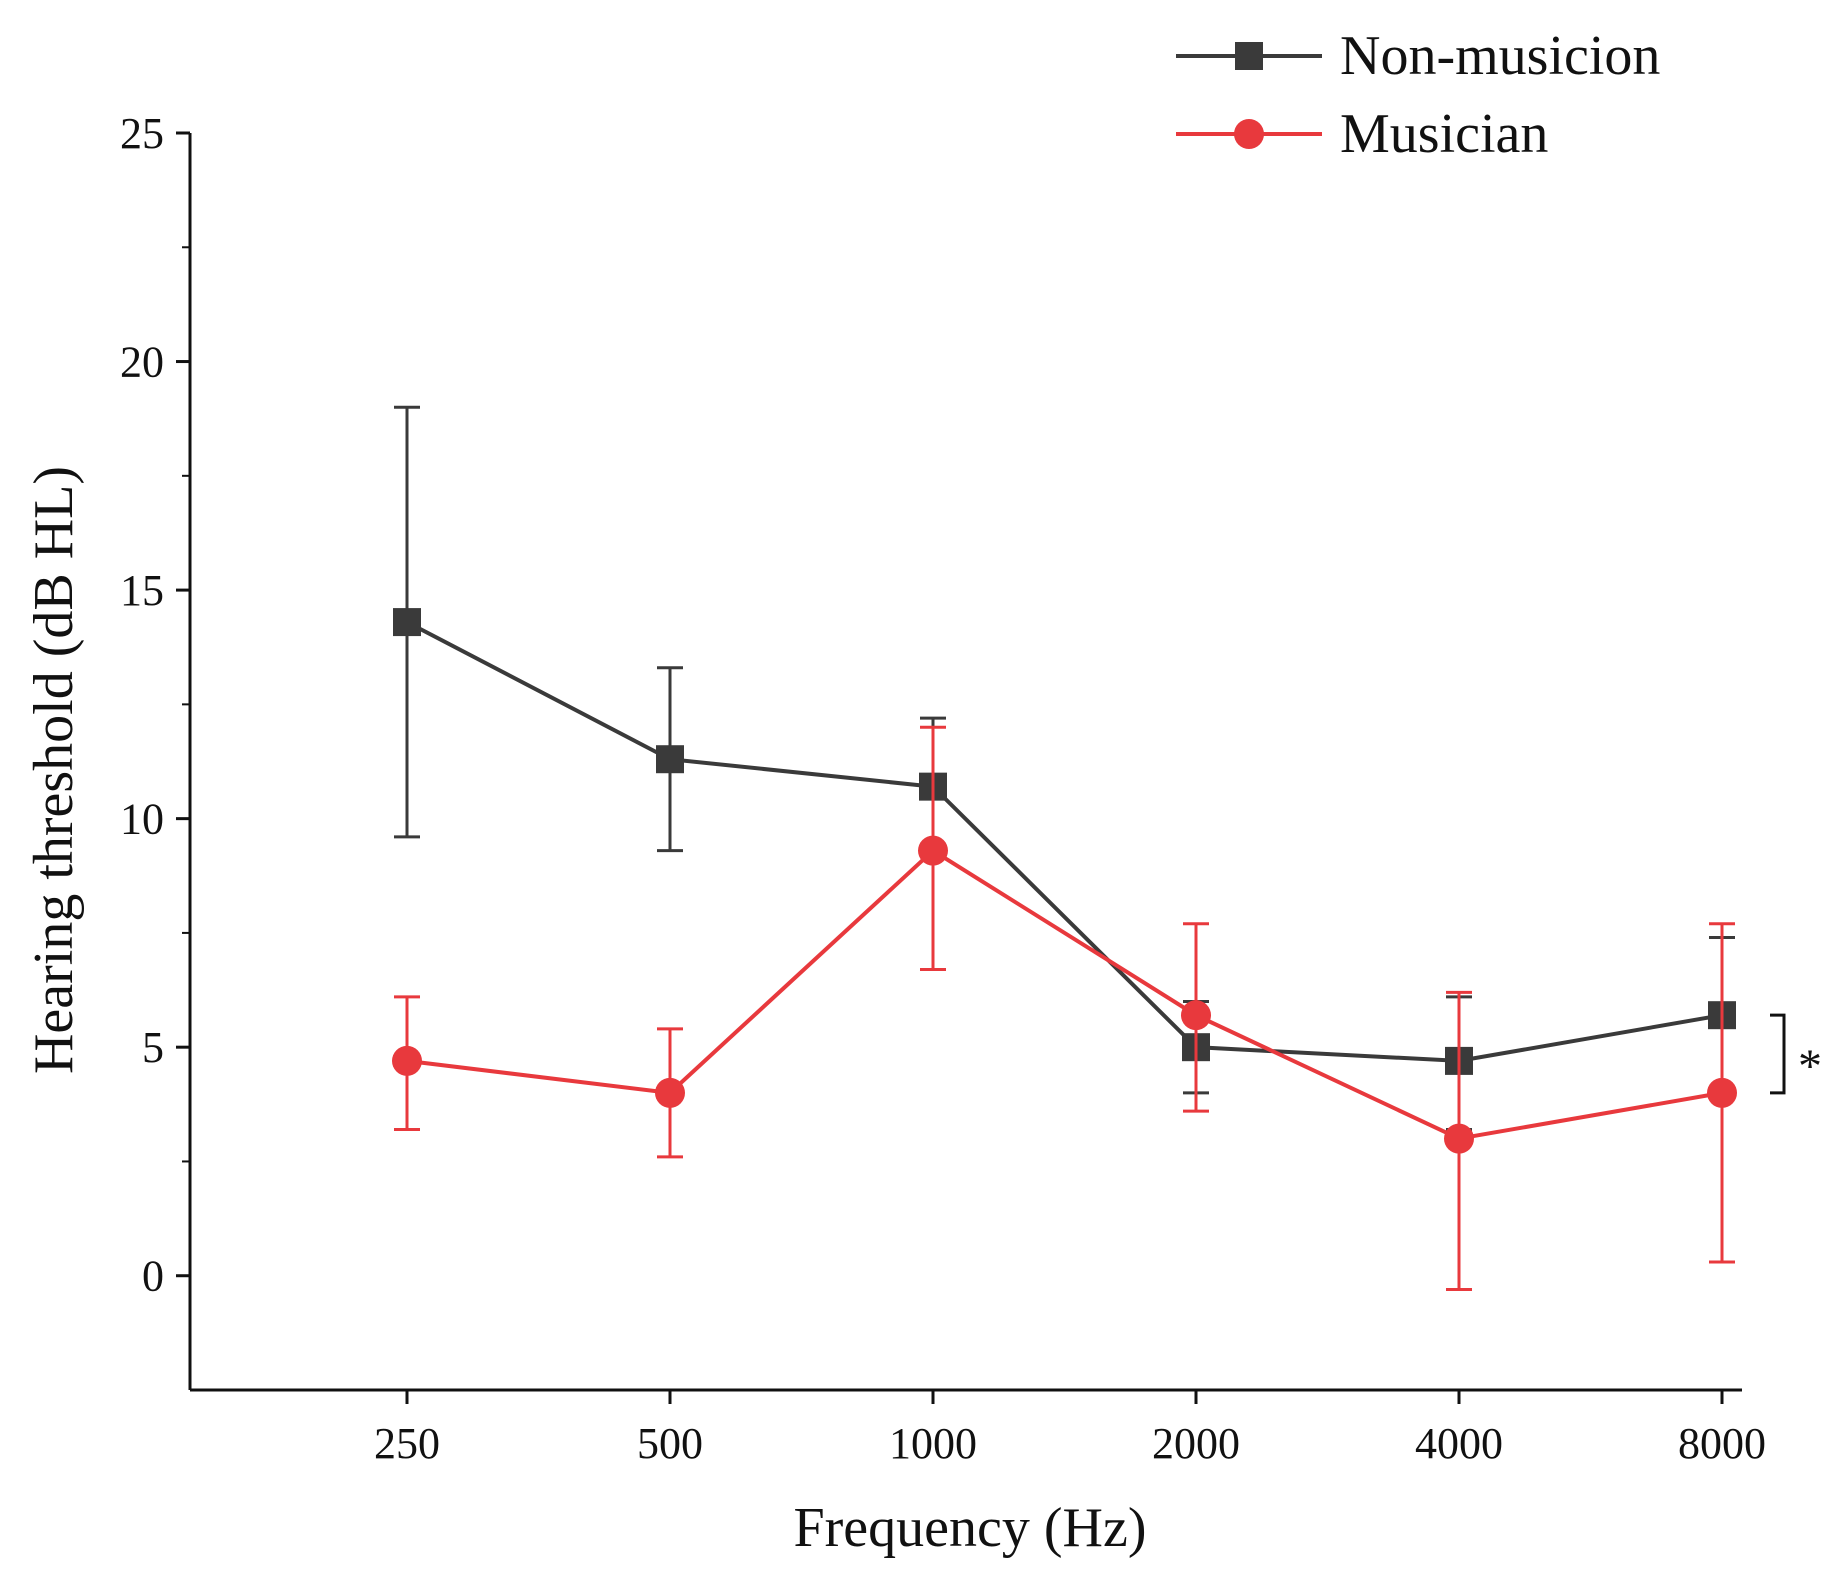 This screenshot has width=1840, height=1588. I want to click on y-tick-label: 5, so click(153, 1047).